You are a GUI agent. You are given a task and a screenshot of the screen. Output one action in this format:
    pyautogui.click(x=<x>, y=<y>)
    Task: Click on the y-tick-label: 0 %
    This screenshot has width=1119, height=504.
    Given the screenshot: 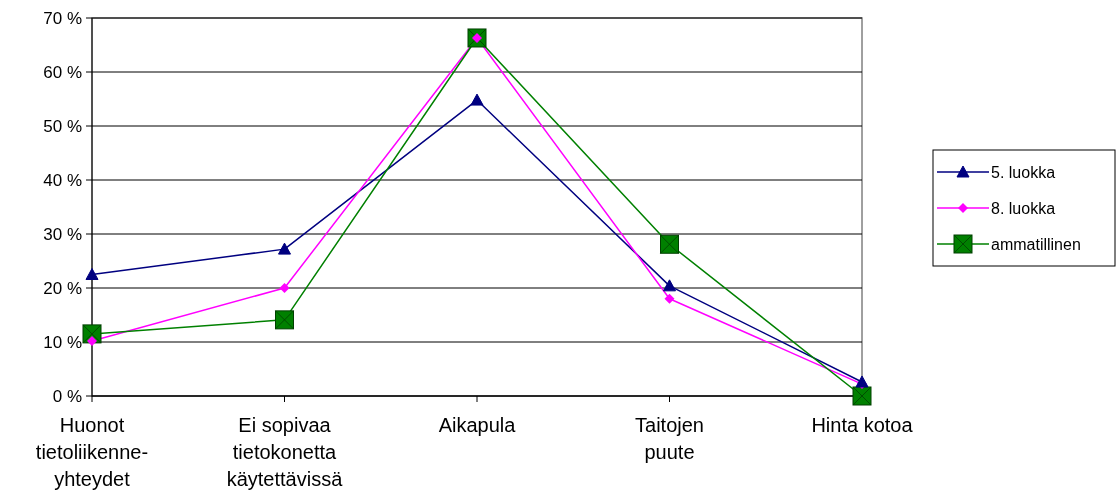 What is the action you would take?
    pyautogui.click(x=67, y=396)
    